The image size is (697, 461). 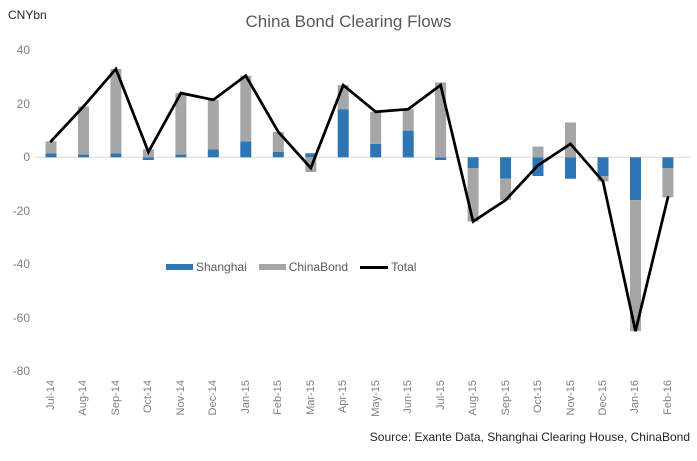 What do you see at coordinates (21, 264) in the screenshot?
I see `y-axis-label--40: -40` at bounding box center [21, 264].